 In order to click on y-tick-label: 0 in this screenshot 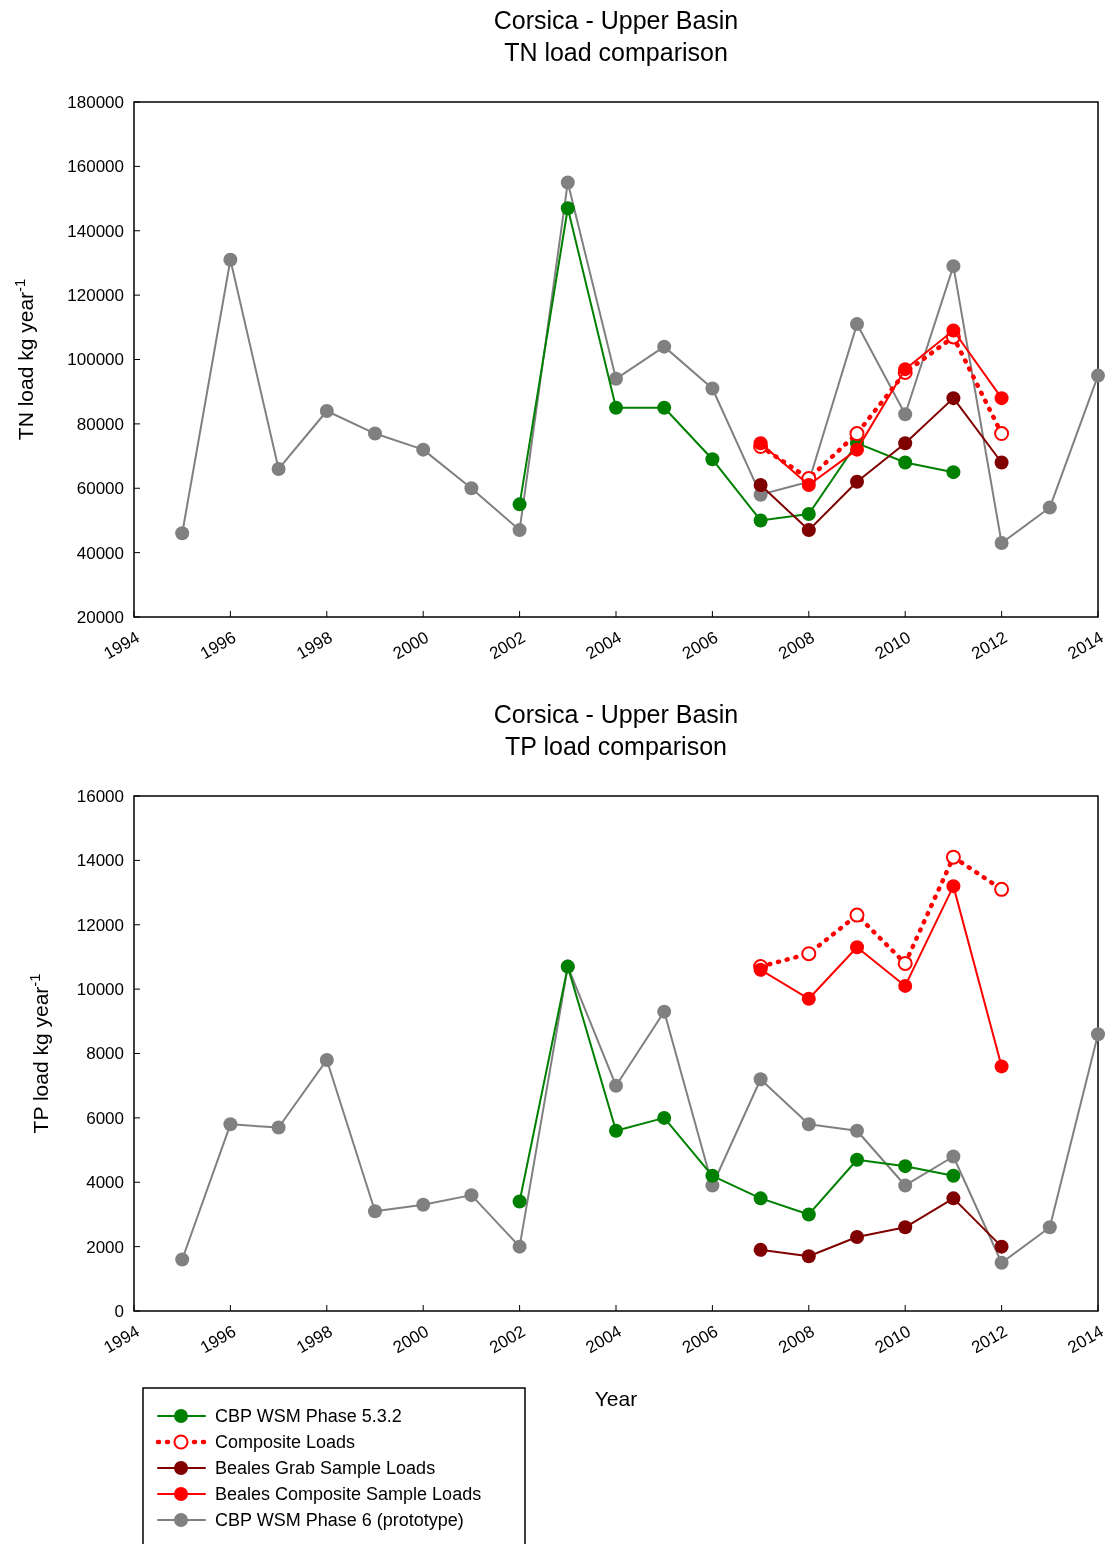, I will do `click(119, 1311)`.